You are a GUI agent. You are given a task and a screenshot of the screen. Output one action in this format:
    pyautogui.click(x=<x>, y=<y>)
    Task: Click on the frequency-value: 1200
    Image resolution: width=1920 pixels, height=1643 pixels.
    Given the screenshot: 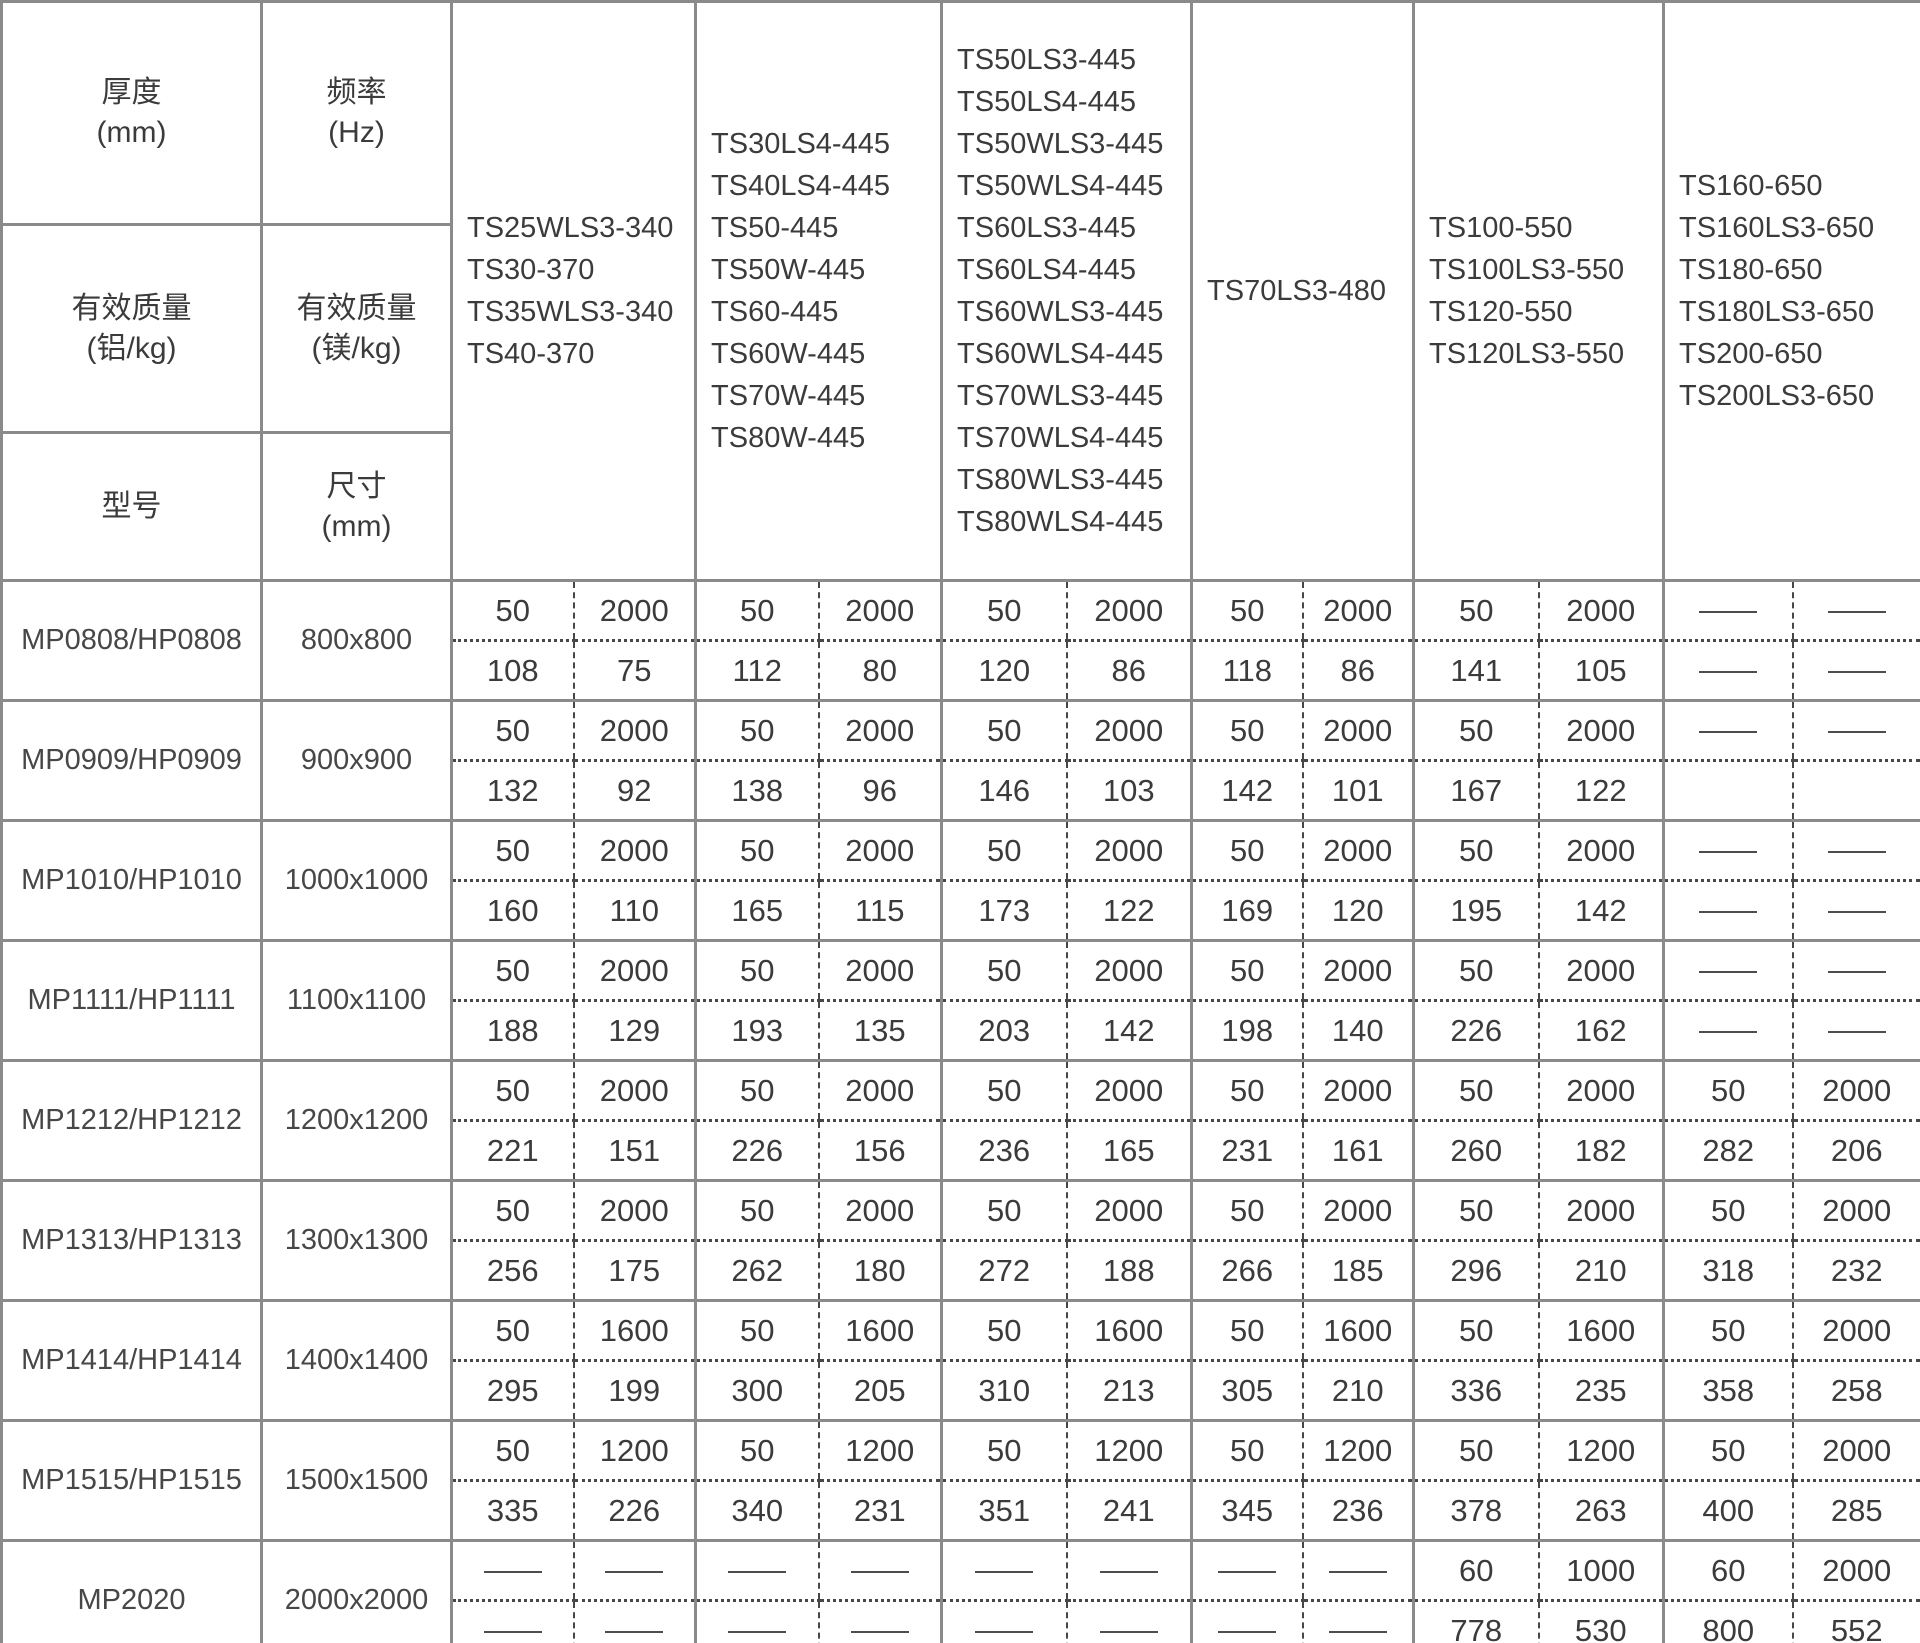 What is the action you would take?
    pyautogui.click(x=879, y=1451)
    